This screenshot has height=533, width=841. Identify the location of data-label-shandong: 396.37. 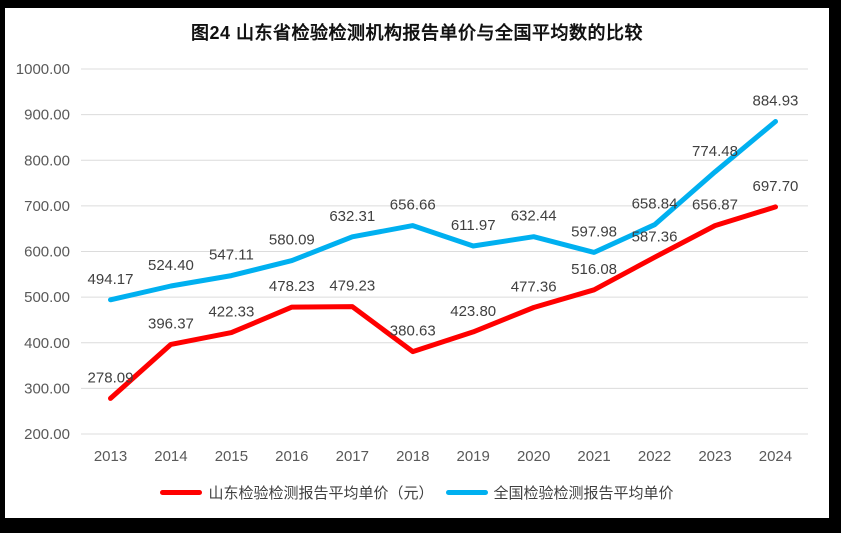
(171, 323).